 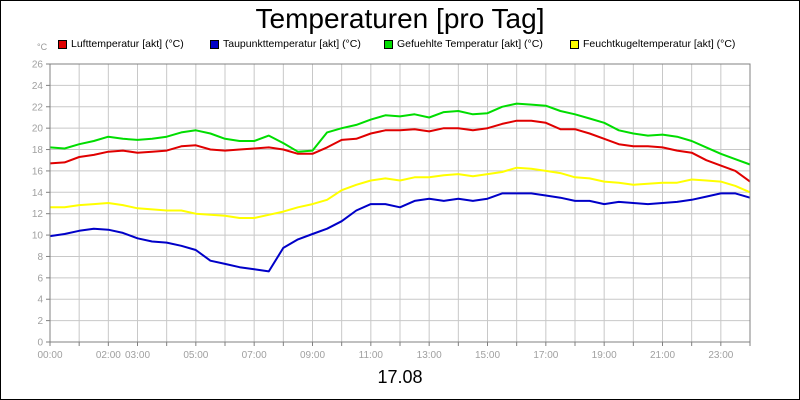 I want to click on legend-swatch-lufttemperatur, so click(x=62, y=44).